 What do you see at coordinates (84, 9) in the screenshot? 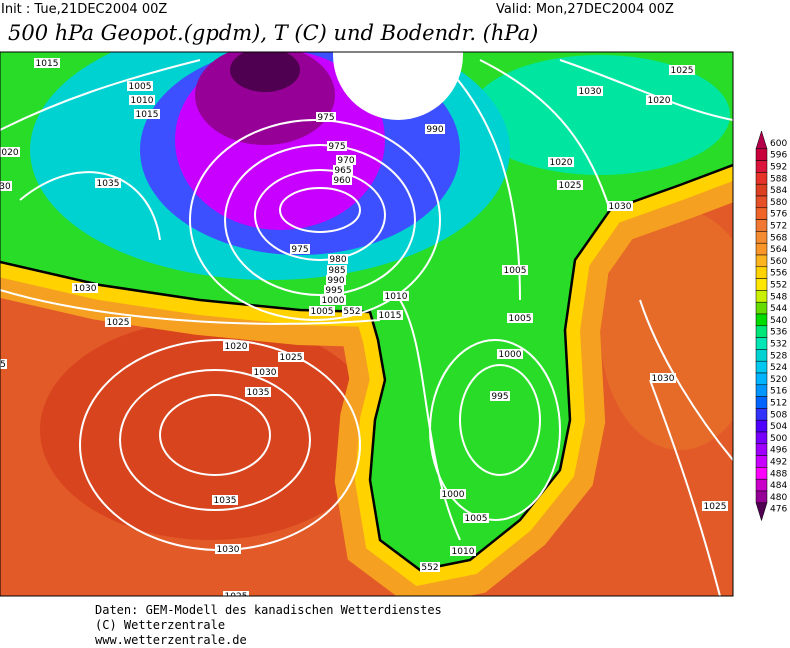
I see `init-time: Init : Tue,21DEC2004 00Z` at bounding box center [84, 9].